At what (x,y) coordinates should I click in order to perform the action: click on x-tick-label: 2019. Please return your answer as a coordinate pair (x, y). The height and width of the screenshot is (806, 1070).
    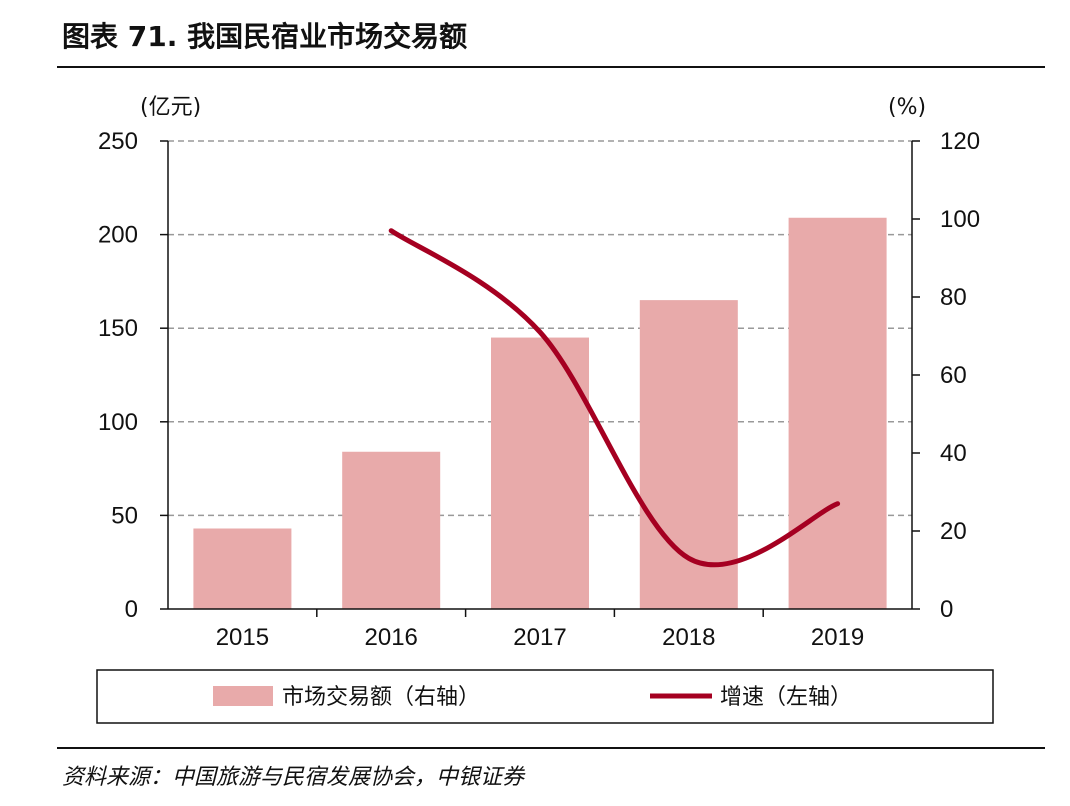
    Looking at the image, I should click on (837, 637).